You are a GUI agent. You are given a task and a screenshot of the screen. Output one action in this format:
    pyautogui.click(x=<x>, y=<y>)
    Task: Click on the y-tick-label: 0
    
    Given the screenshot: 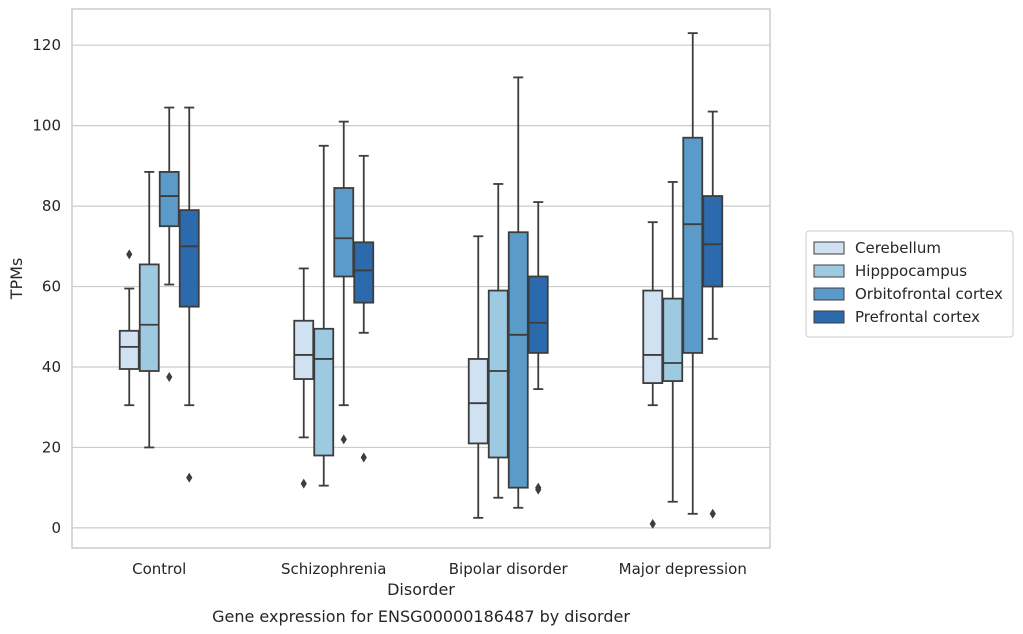 What is the action you would take?
    pyautogui.click(x=56, y=528)
    